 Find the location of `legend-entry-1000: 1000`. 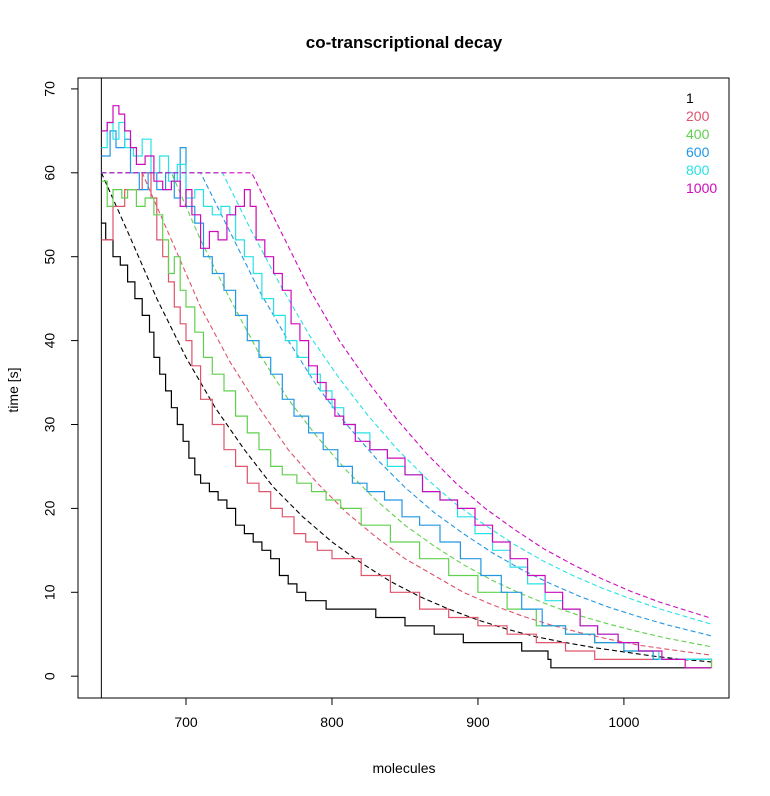

legend-entry-1000: 1000 is located at coordinates (701, 188).